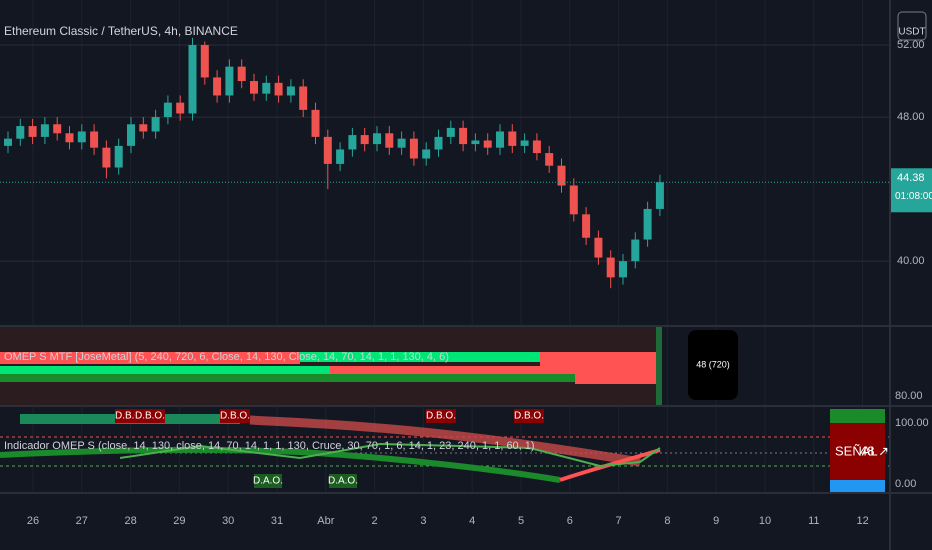 This screenshot has height=550, width=932. I want to click on y-tick-label: 48.00, so click(911, 117).